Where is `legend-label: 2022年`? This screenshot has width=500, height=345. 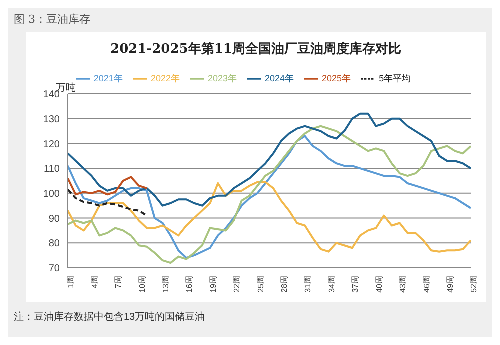
legend-label: 2022年 is located at coordinates (165, 78).